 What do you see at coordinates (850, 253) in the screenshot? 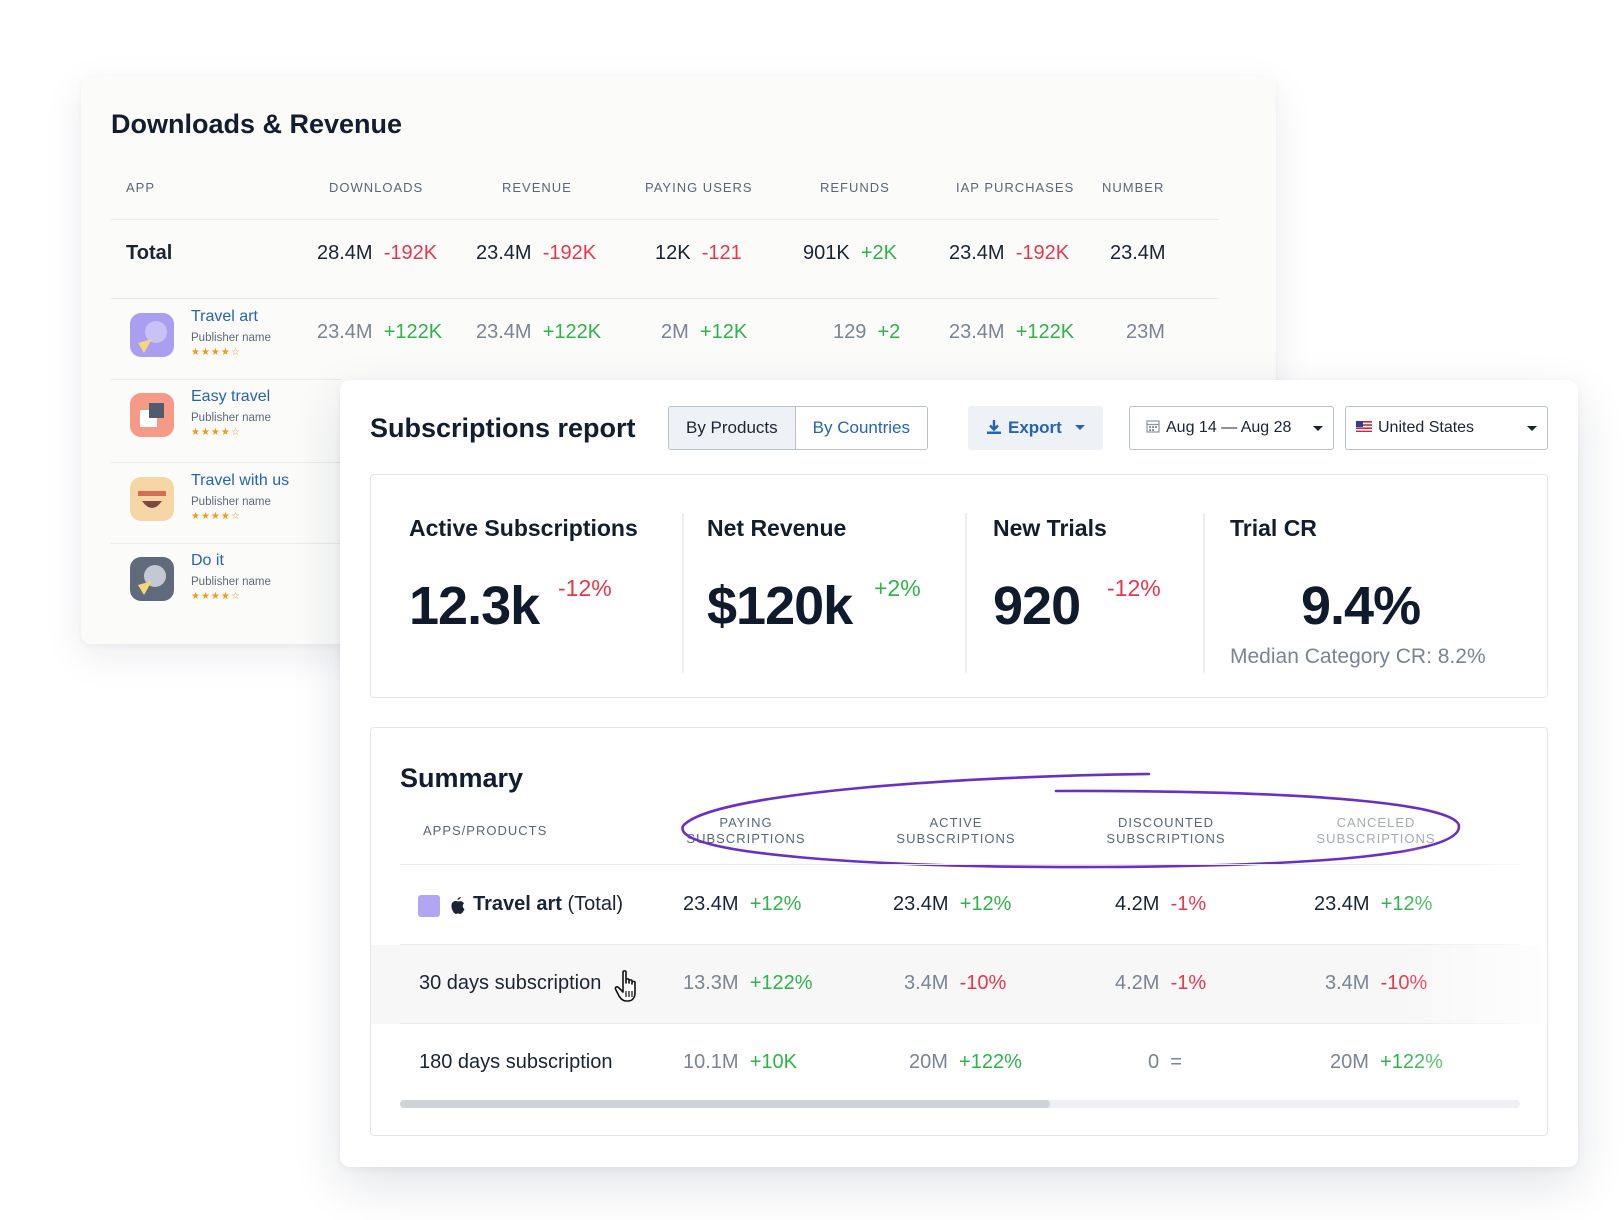
I see `total-refunds: 901K +2K` at bounding box center [850, 253].